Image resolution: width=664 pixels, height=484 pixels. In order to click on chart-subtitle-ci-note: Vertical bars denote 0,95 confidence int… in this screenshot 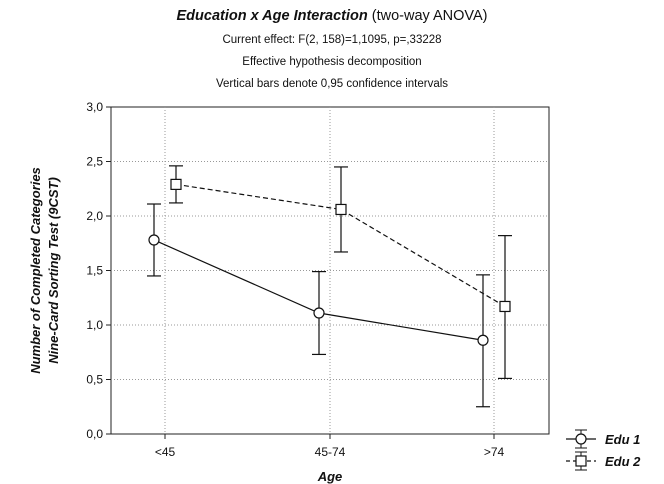, I will do `click(332, 84)`.